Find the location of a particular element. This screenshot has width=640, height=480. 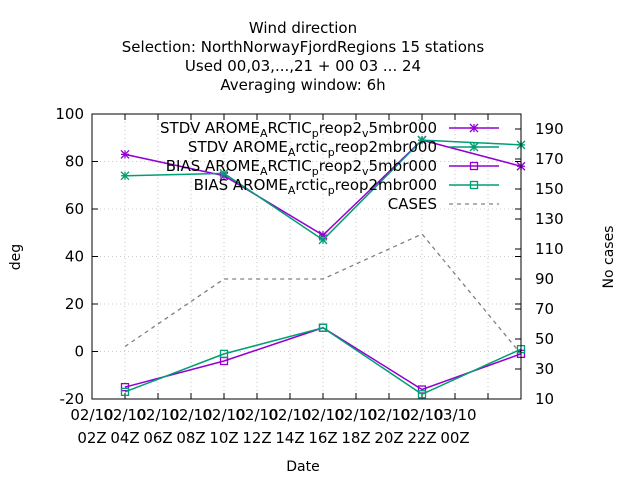

y-tick-label: 0 is located at coordinates (79, 352).